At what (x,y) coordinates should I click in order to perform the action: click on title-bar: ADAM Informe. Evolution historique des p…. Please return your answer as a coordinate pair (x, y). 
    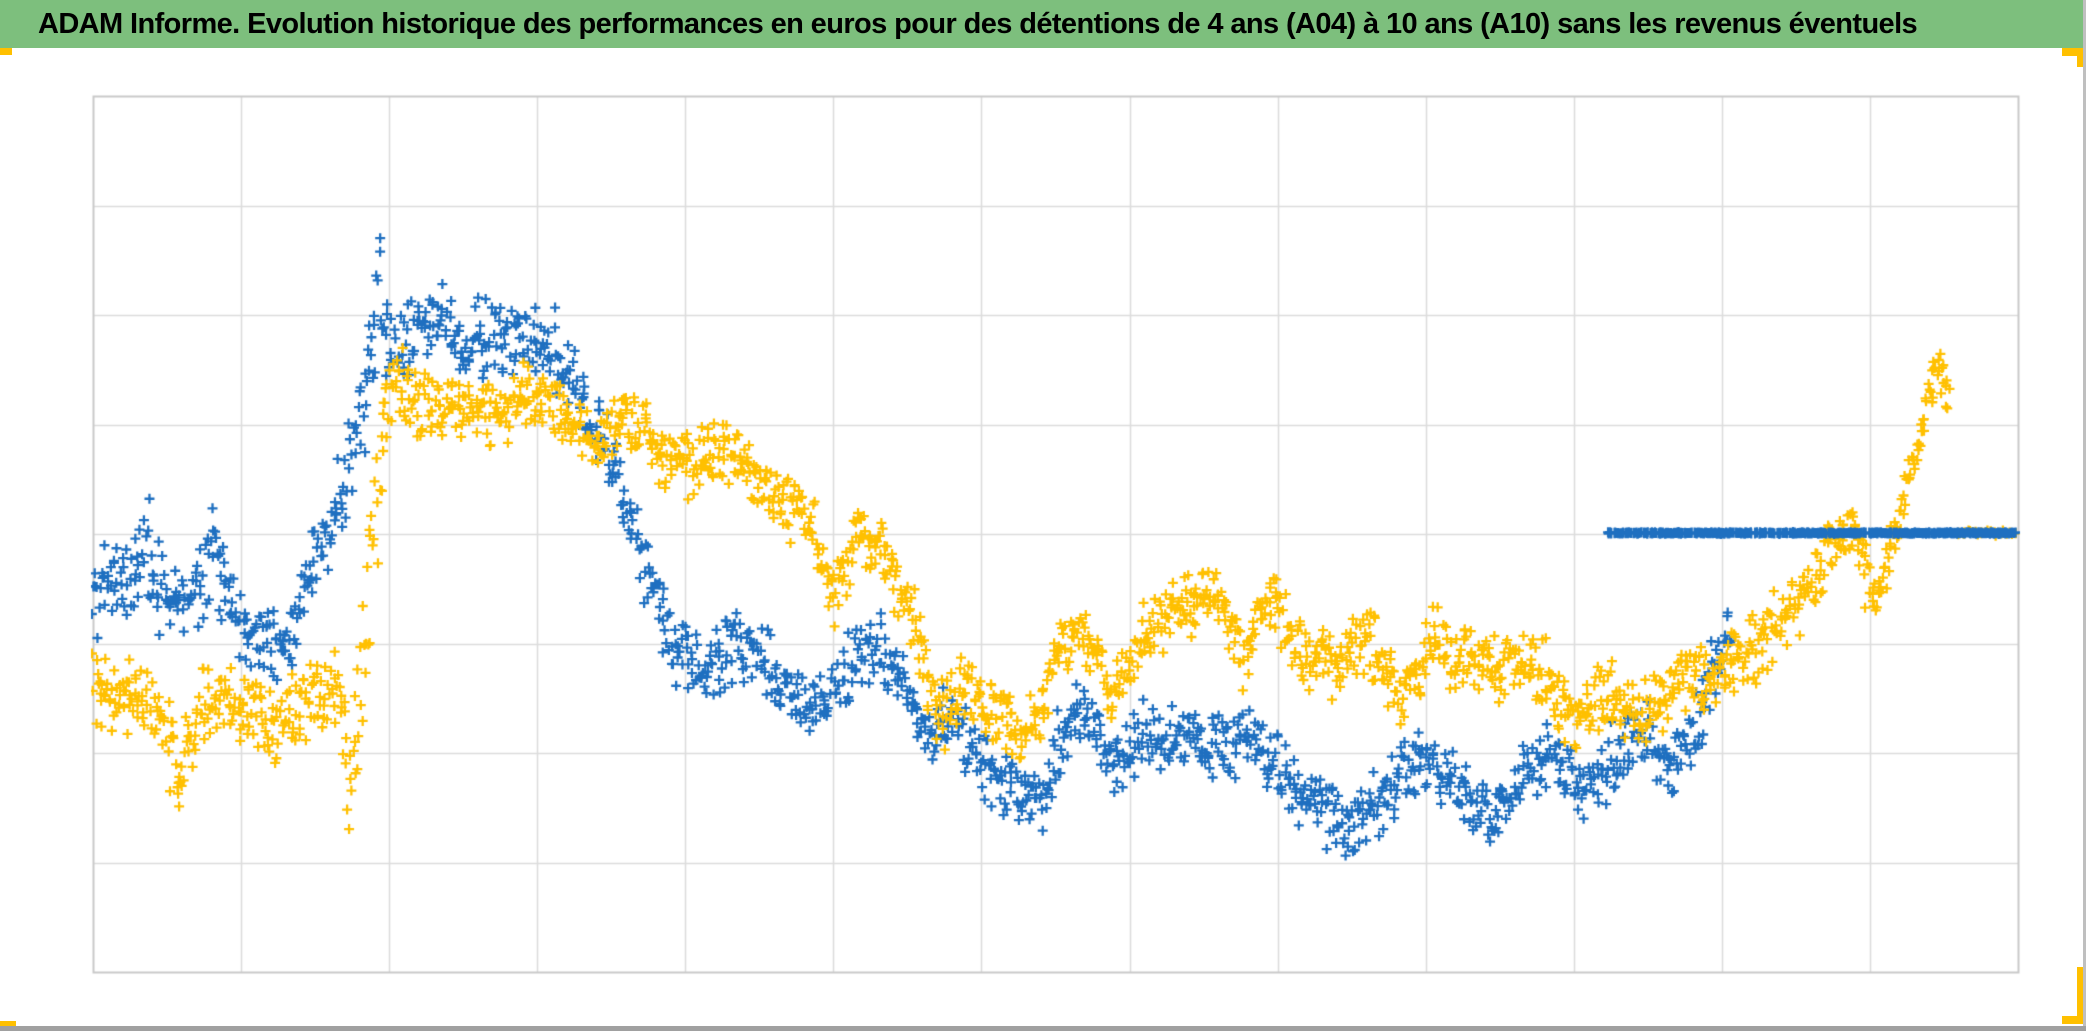
    Looking at the image, I should click on (1041, 24).